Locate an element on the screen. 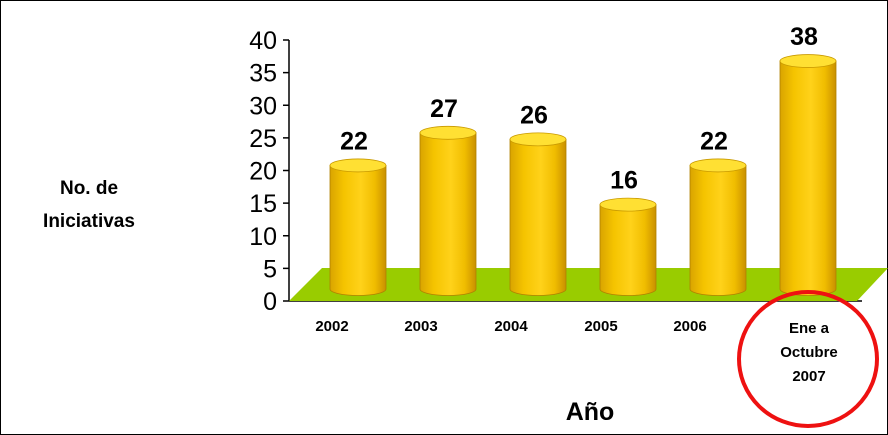 The image size is (888, 435). y-tick-label: 5 is located at coordinates (270, 269).